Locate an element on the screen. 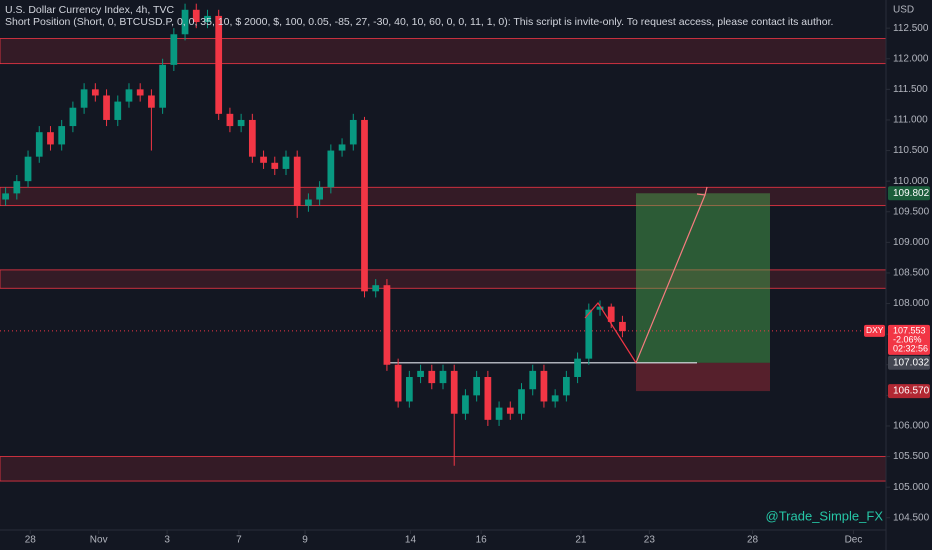 The image size is (932, 550). x-tick-label: 3 is located at coordinates (167, 540).